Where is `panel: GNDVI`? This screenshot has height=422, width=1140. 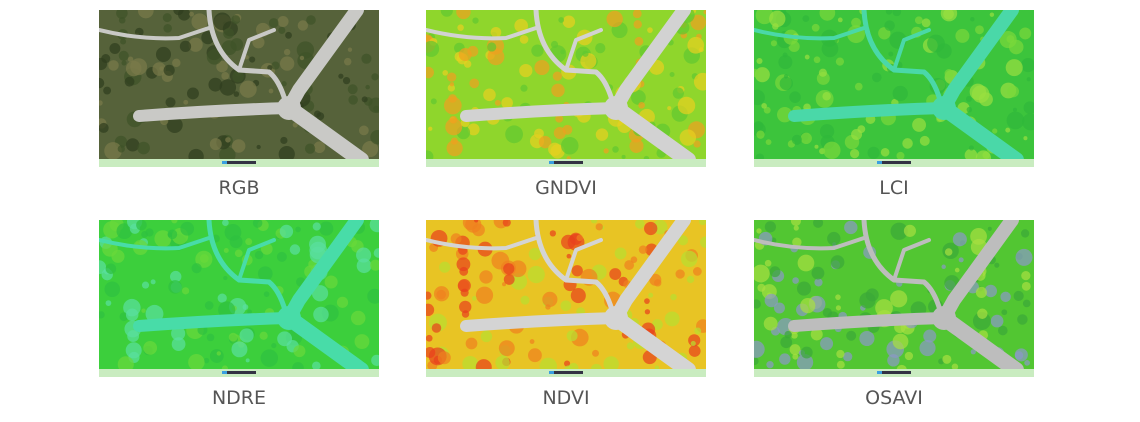 panel: GNDVI is located at coordinates (566, 104).